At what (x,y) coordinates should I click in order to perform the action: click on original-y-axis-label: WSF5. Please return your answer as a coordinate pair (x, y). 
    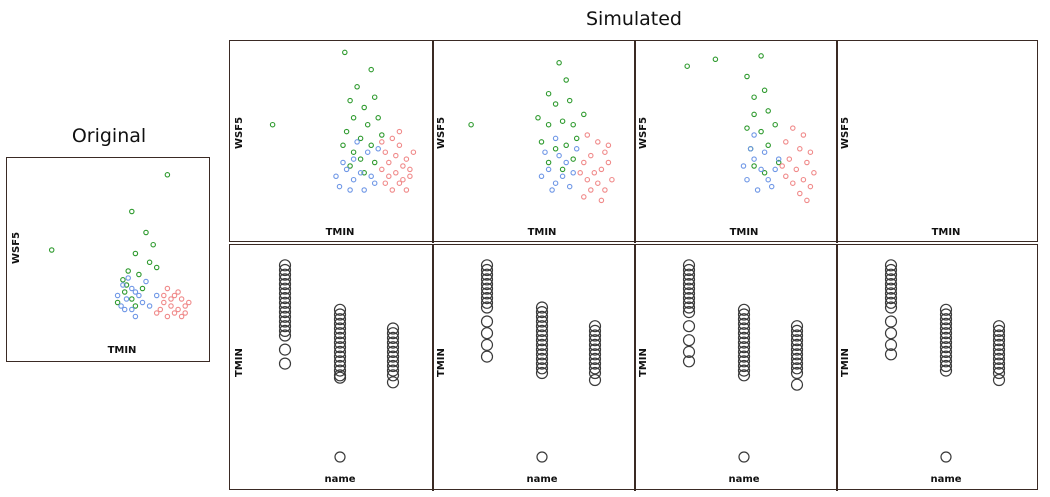
    Looking at the image, I should click on (16, 247).